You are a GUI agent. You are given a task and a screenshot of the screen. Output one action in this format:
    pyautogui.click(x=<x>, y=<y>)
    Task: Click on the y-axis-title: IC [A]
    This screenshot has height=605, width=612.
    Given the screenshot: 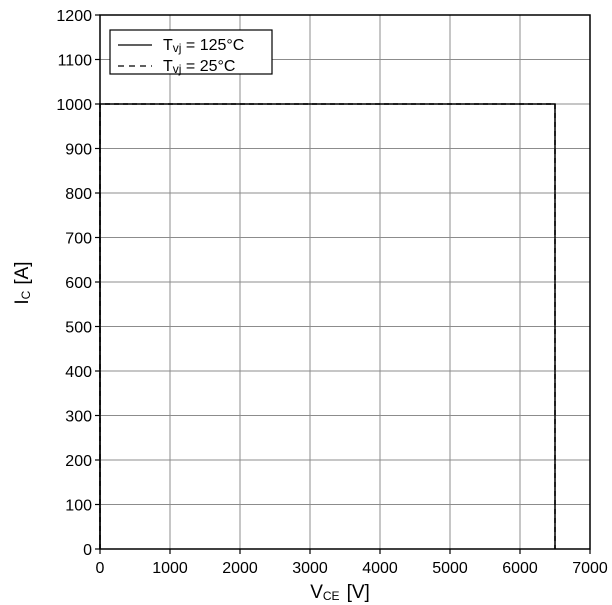 What is the action you would take?
    pyautogui.click(x=22, y=282)
    